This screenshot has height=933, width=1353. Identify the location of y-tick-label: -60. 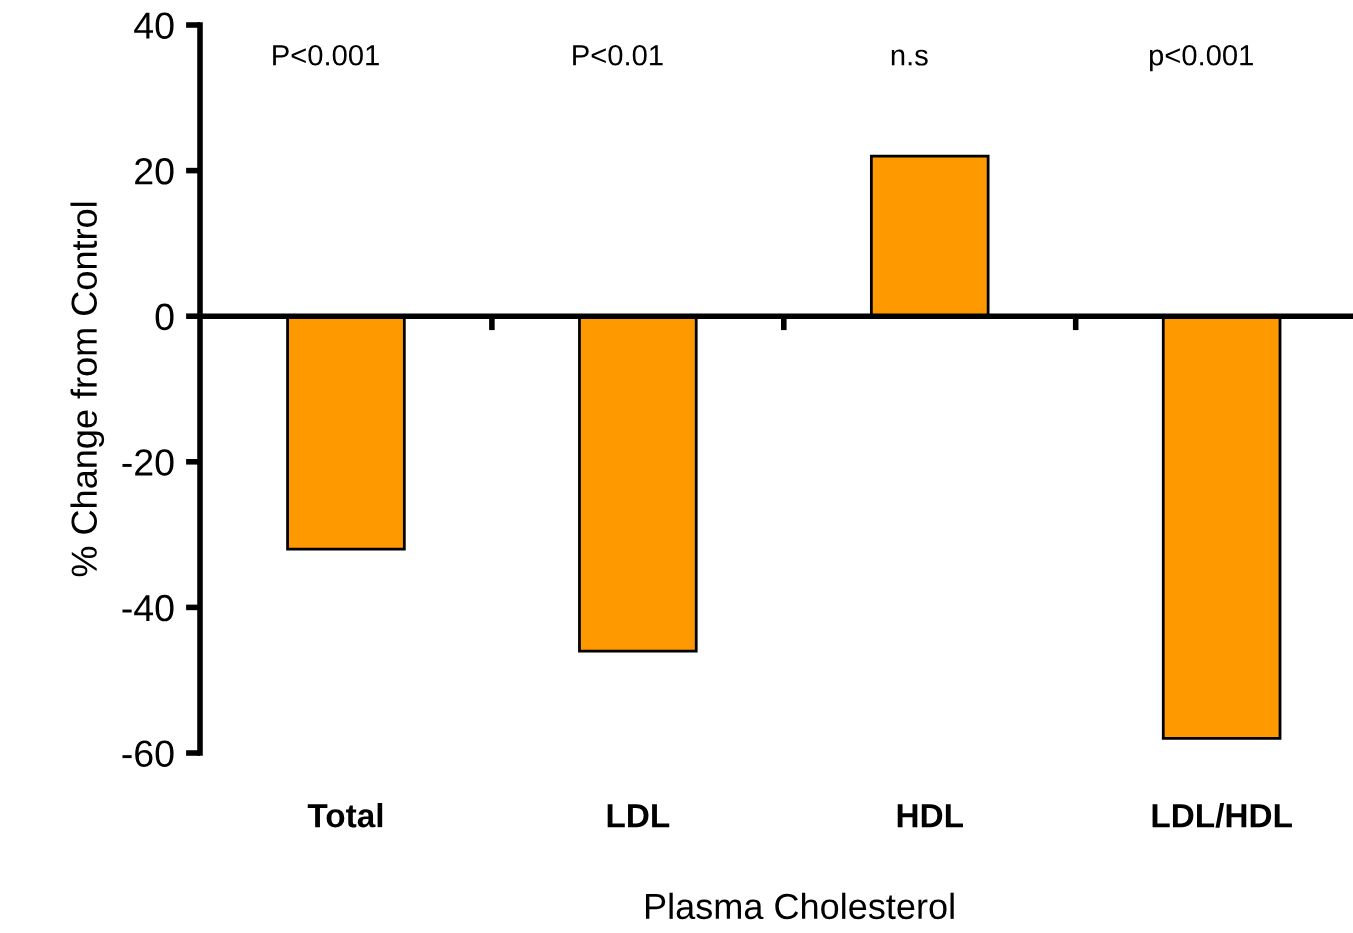
(148, 753).